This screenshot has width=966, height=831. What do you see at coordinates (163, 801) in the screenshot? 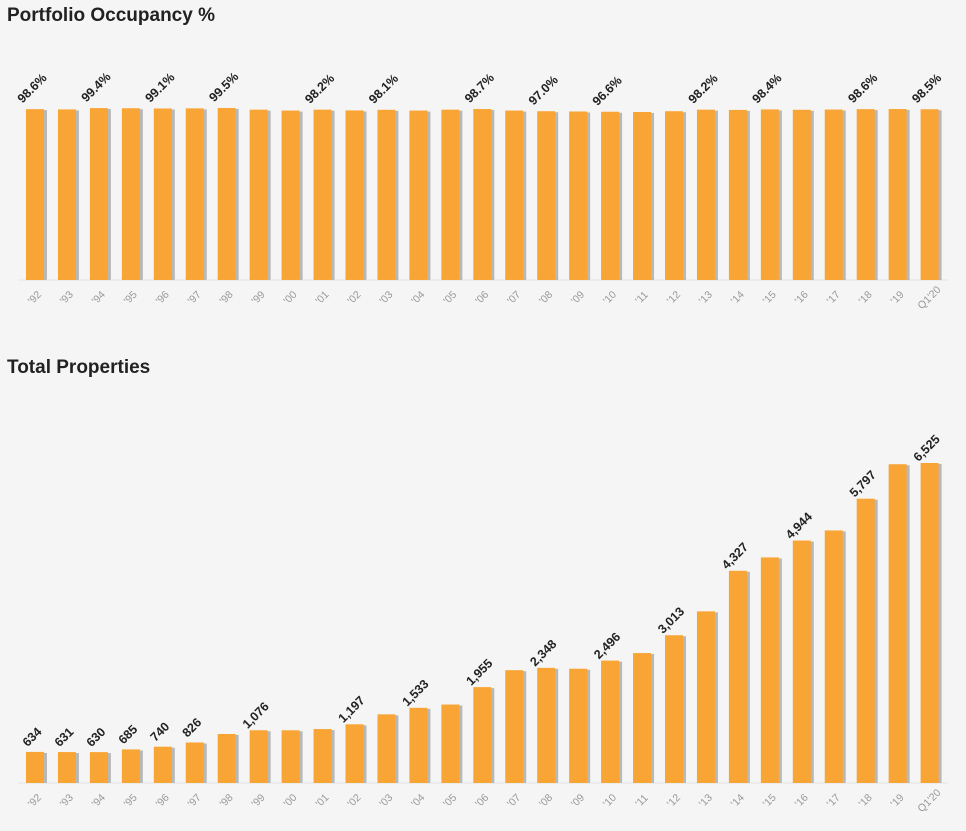
I see `properties-tick-label: '96` at bounding box center [163, 801].